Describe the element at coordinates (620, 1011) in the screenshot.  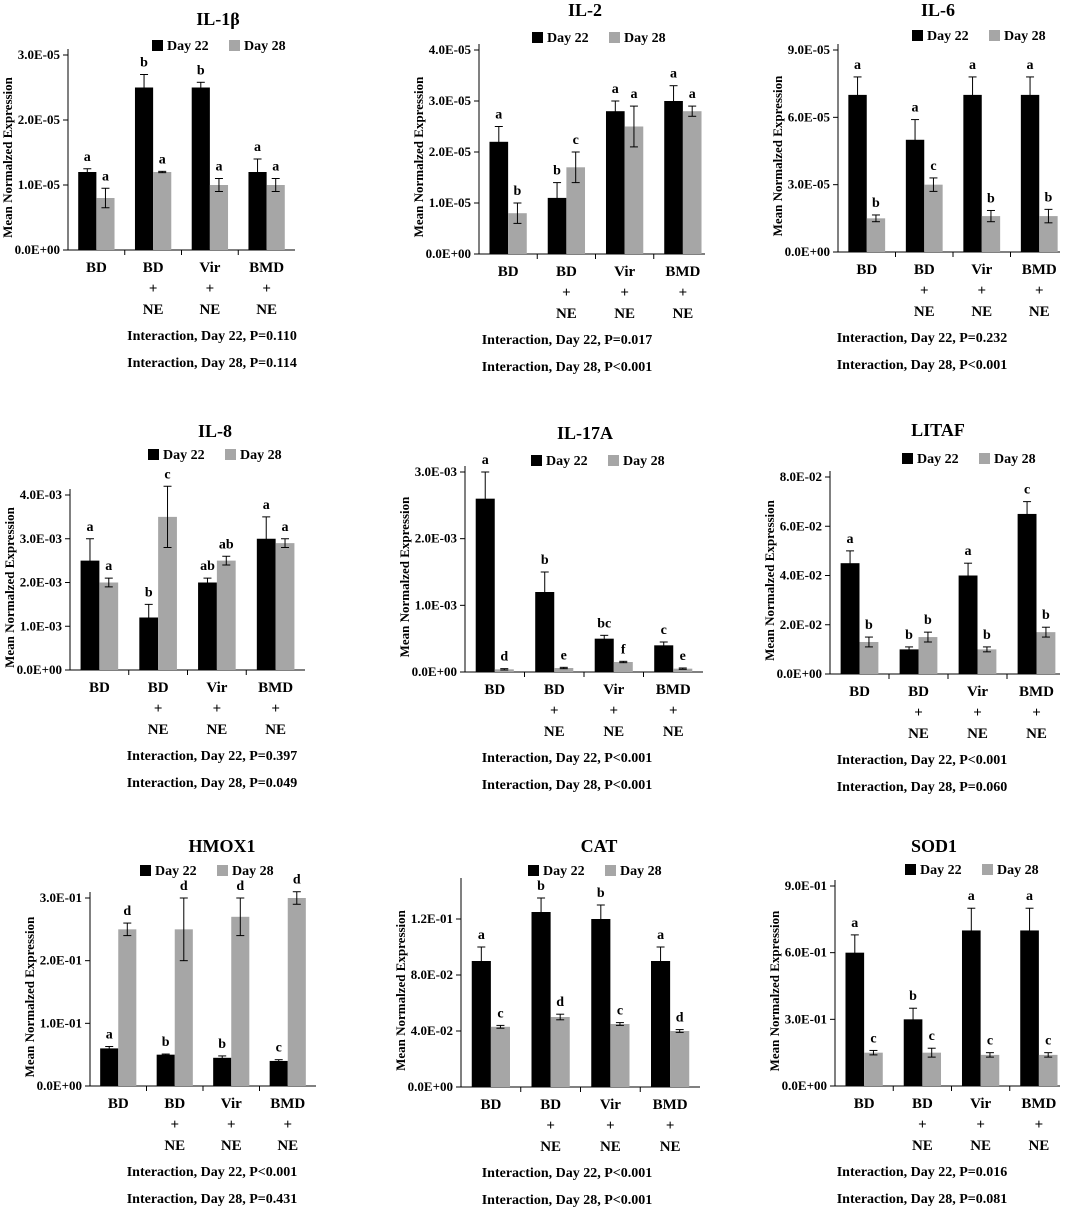
I see `significance-letter: c` at that location.